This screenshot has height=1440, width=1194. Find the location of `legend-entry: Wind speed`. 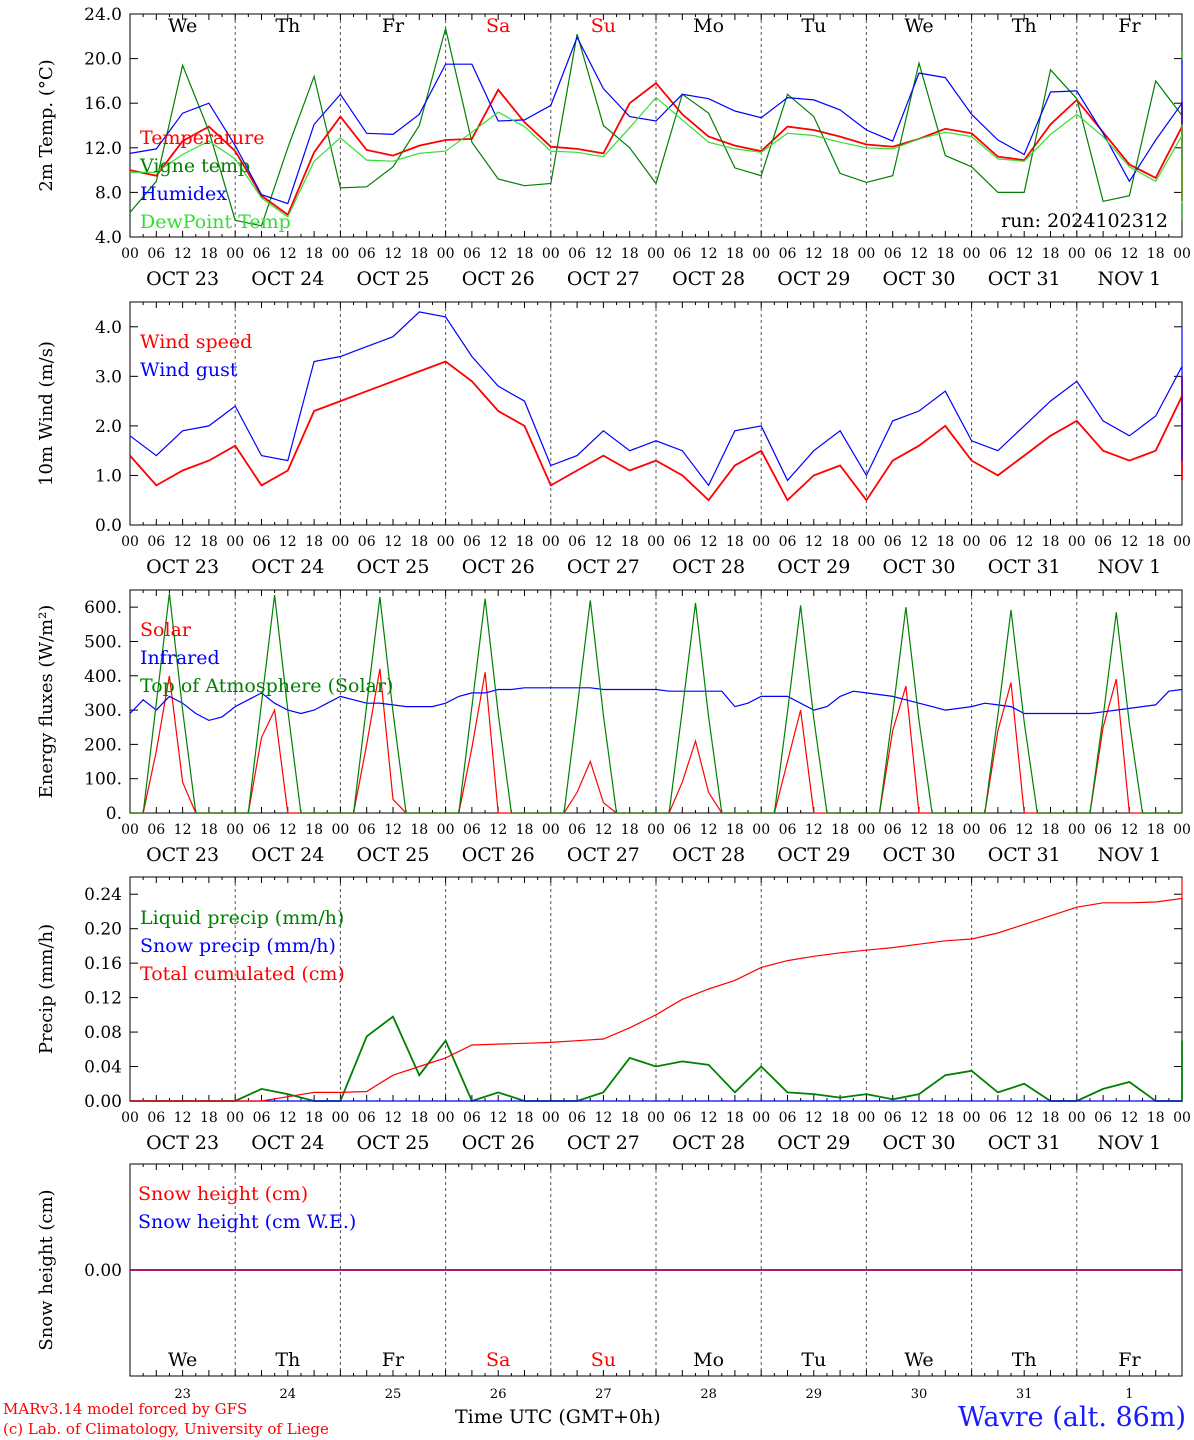

legend-entry: Wind speed is located at coordinates (196, 342).